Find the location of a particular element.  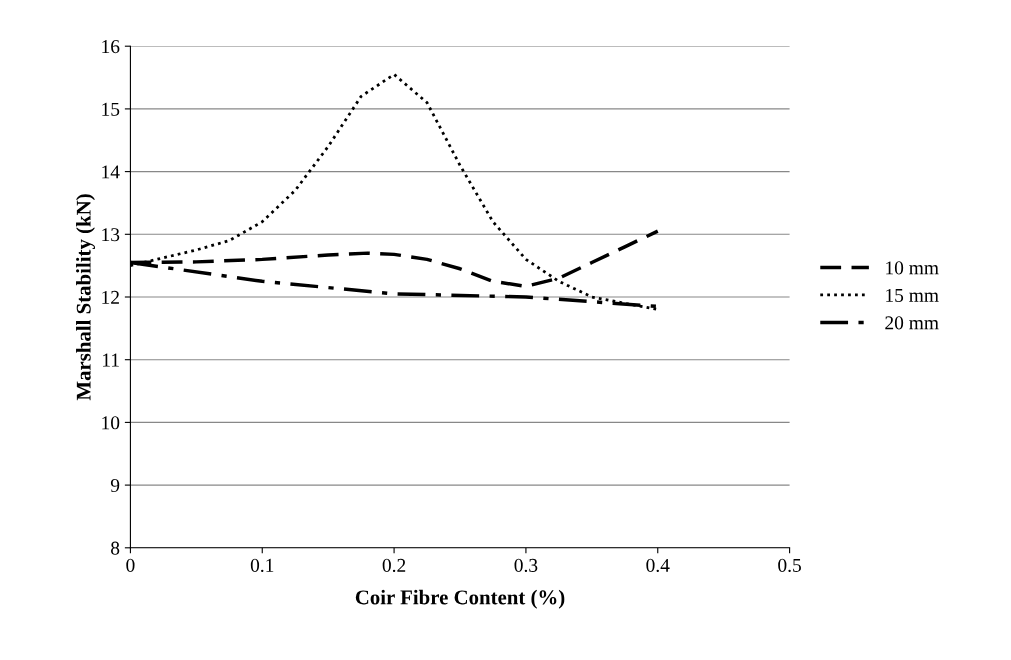

legend-label: 20 mm is located at coordinates (912, 323).